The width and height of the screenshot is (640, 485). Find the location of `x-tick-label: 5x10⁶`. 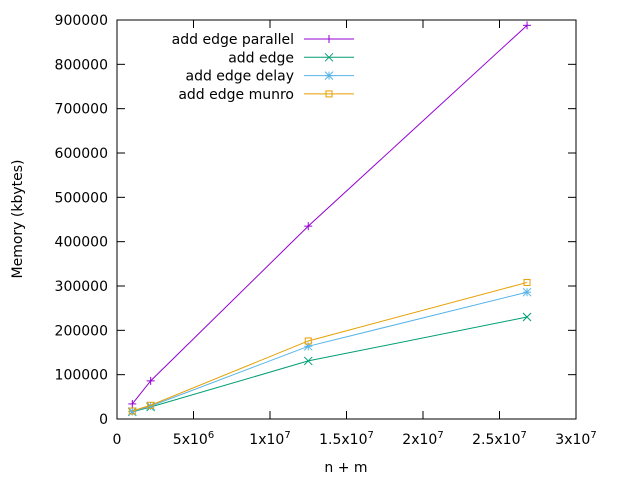

x-tick-label: 5x10⁶ is located at coordinates (193, 439).